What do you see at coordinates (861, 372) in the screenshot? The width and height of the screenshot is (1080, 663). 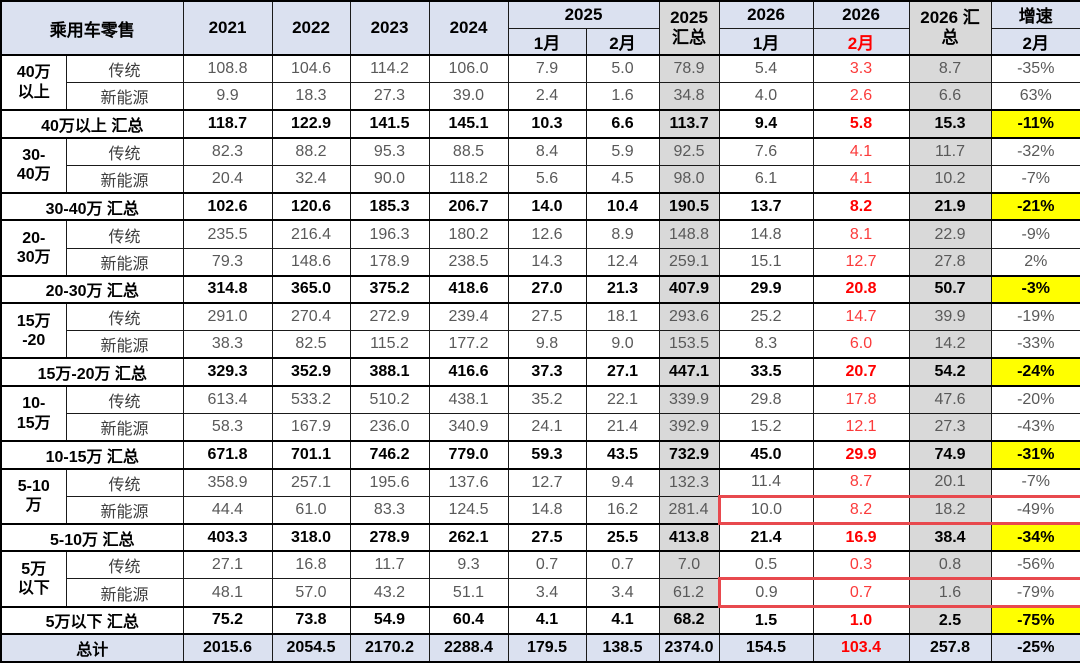 I see `value-cell: 20.7` at bounding box center [861, 372].